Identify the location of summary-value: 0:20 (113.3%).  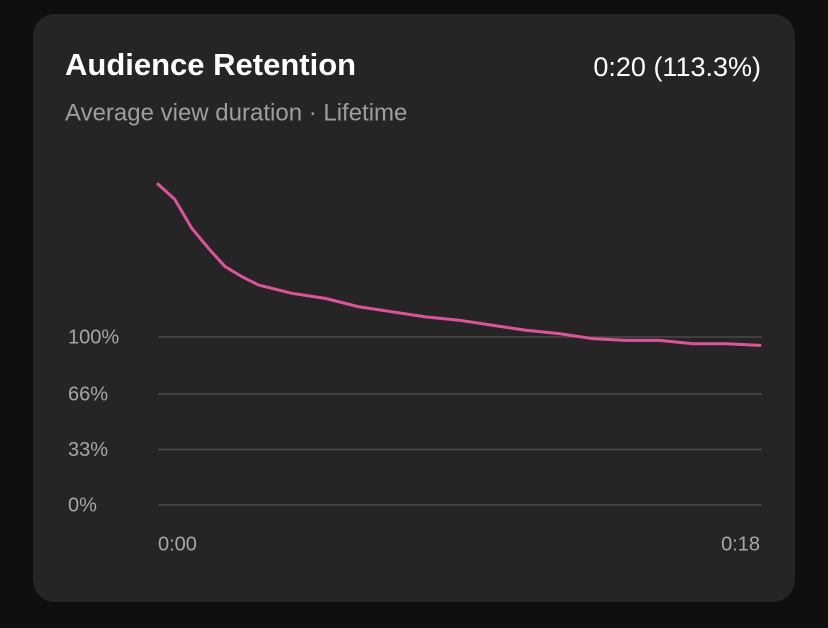
(677, 67).